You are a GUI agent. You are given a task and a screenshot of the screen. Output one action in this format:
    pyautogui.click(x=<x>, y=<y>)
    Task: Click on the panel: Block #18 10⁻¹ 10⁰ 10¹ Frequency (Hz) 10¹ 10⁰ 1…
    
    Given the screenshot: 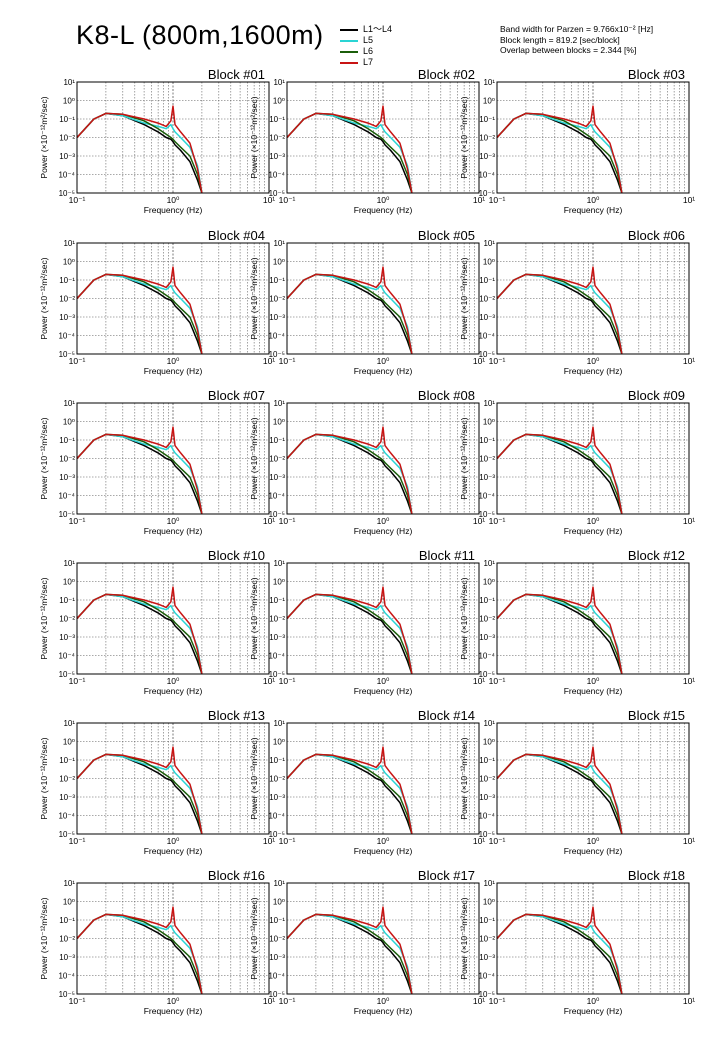 What is the action you would take?
    pyautogui.click(x=577, y=942)
    